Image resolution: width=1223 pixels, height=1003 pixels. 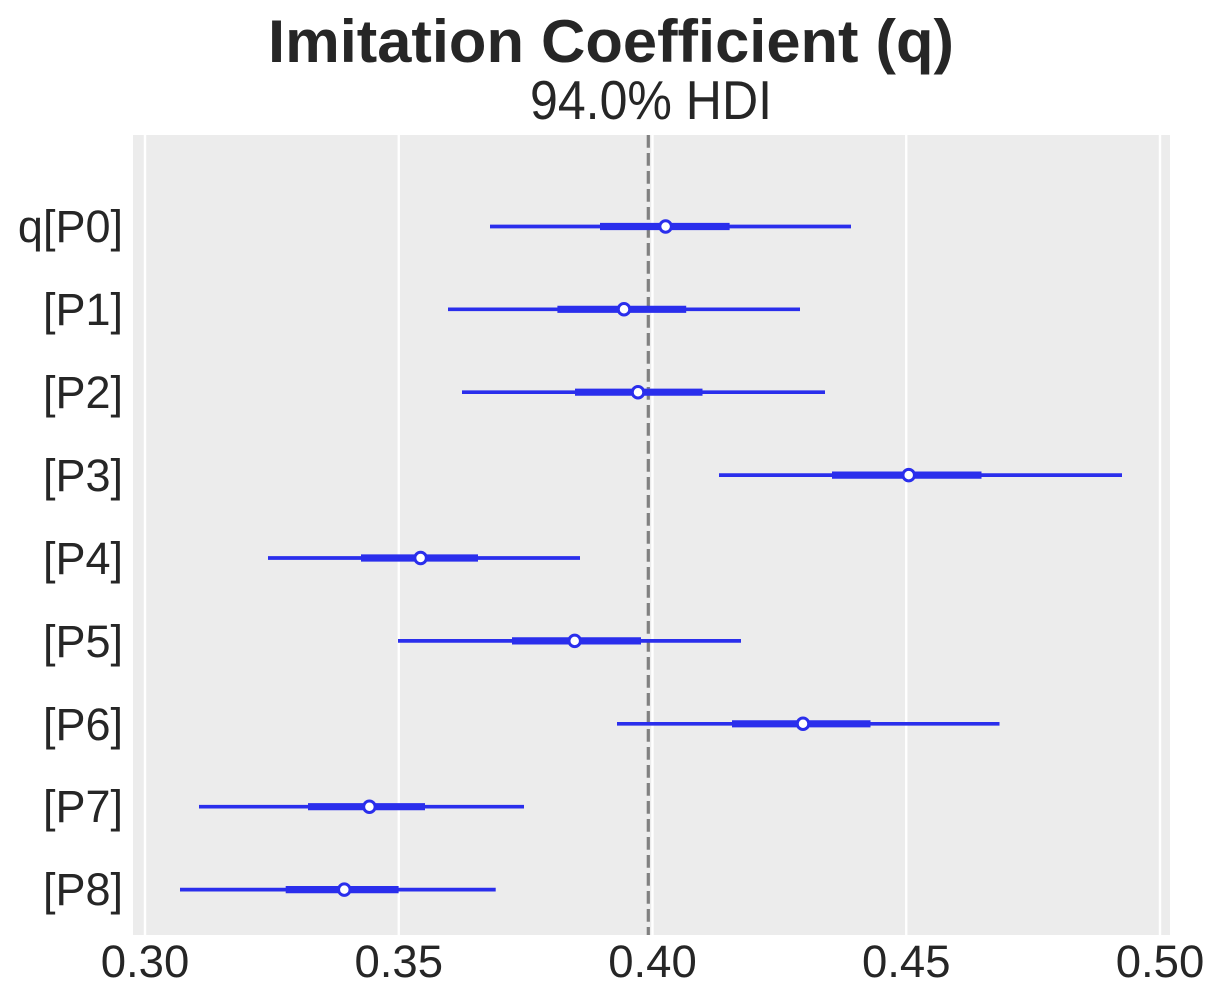 I want to click on svg-text: [P7], so click(x=83, y=806).